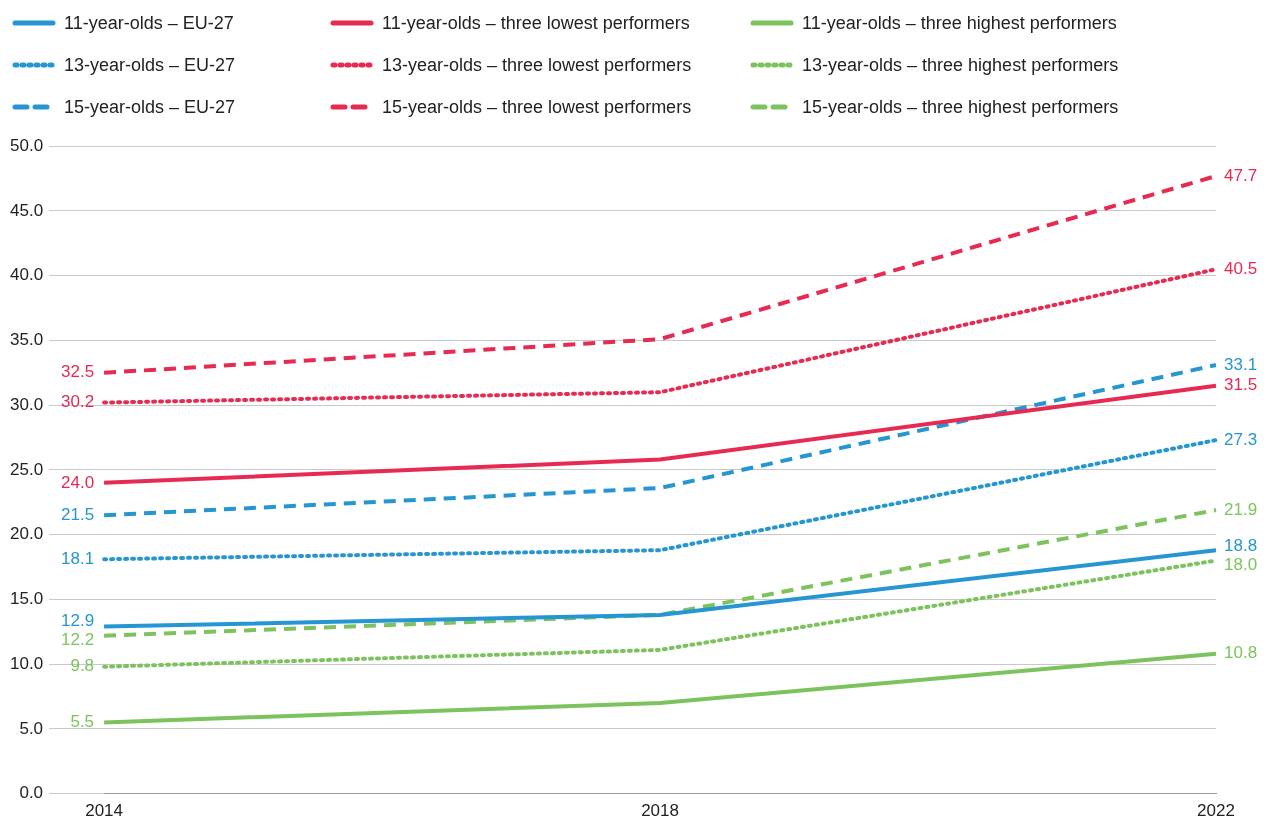 The width and height of the screenshot is (1268, 832). Describe the element at coordinates (1216, 811) in the screenshot. I see `x-tick-label: 2022` at that location.